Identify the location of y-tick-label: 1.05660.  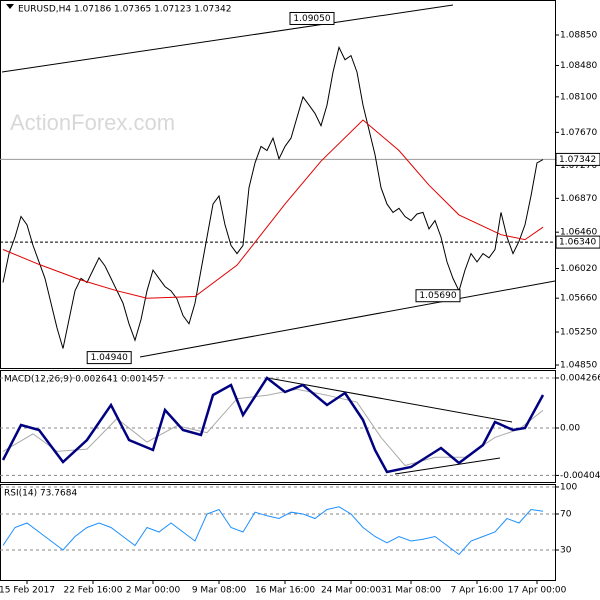
(578, 299).